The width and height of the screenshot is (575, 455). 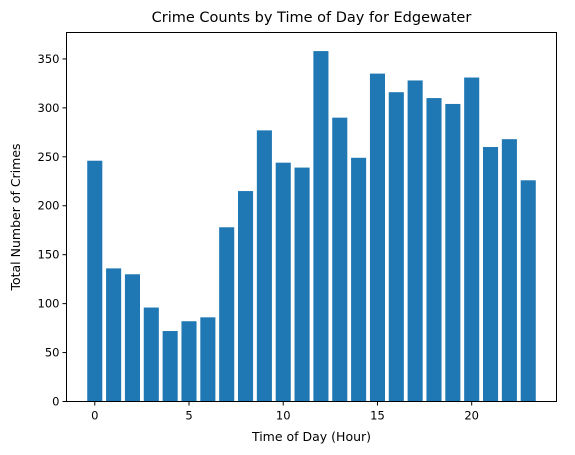 What do you see at coordinates (49, 108) in the screenshot?
I see `y-tick-label: 300` at bounding box center [49, 108].